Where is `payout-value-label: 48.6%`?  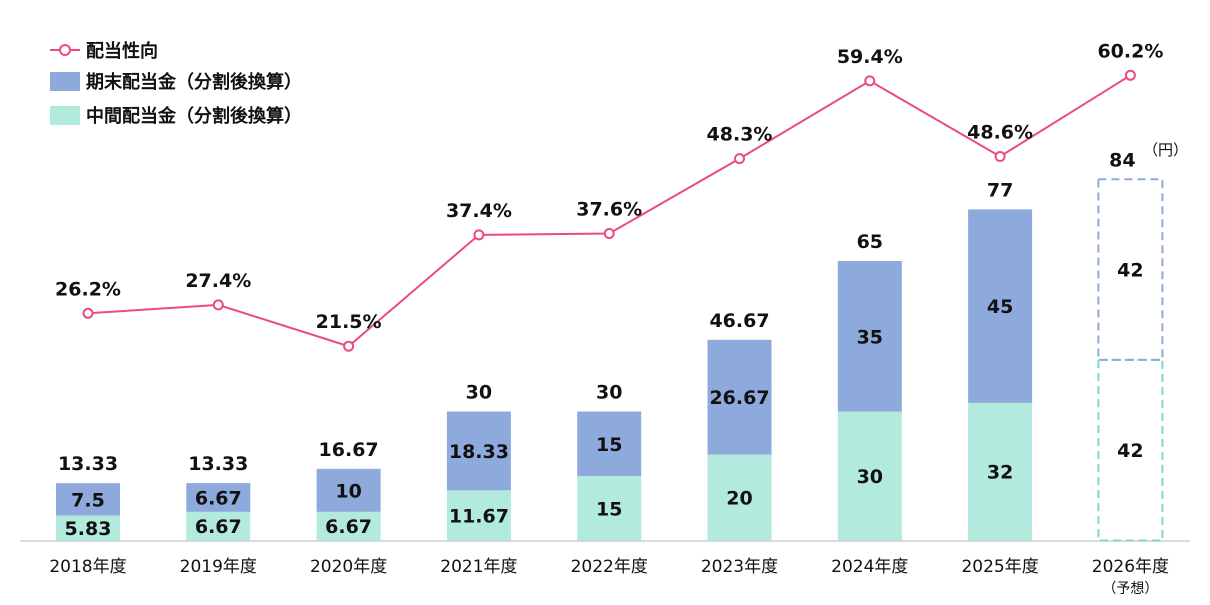
payout-value-label: 48.6% is located at coordinates (1000, 133).